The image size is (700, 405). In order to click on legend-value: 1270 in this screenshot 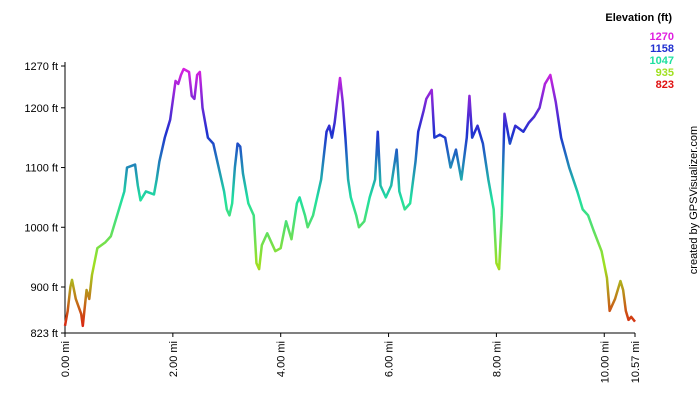, I will do `click(662, 37)`.